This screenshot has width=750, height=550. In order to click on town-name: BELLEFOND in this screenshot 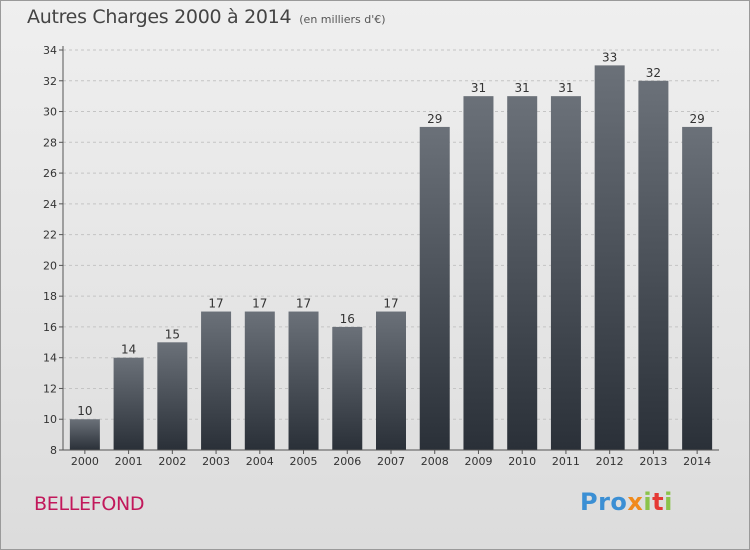, I will do `click(89, 504)`.